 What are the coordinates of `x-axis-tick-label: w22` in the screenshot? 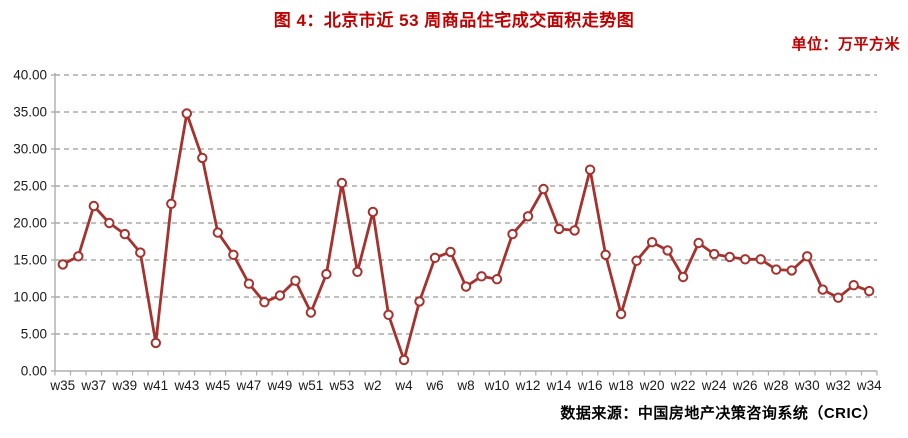 It's located at (683, 385).